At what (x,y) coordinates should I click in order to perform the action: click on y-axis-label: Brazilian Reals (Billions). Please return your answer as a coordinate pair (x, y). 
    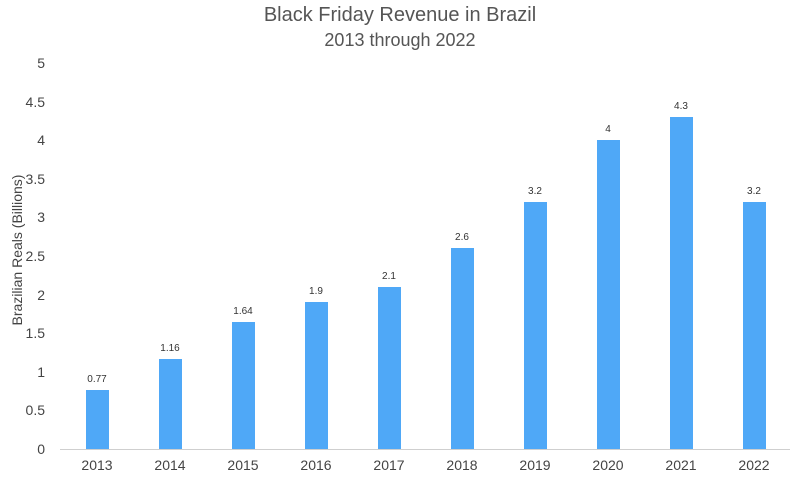
    Looking at the image, I should click on (17, 250).